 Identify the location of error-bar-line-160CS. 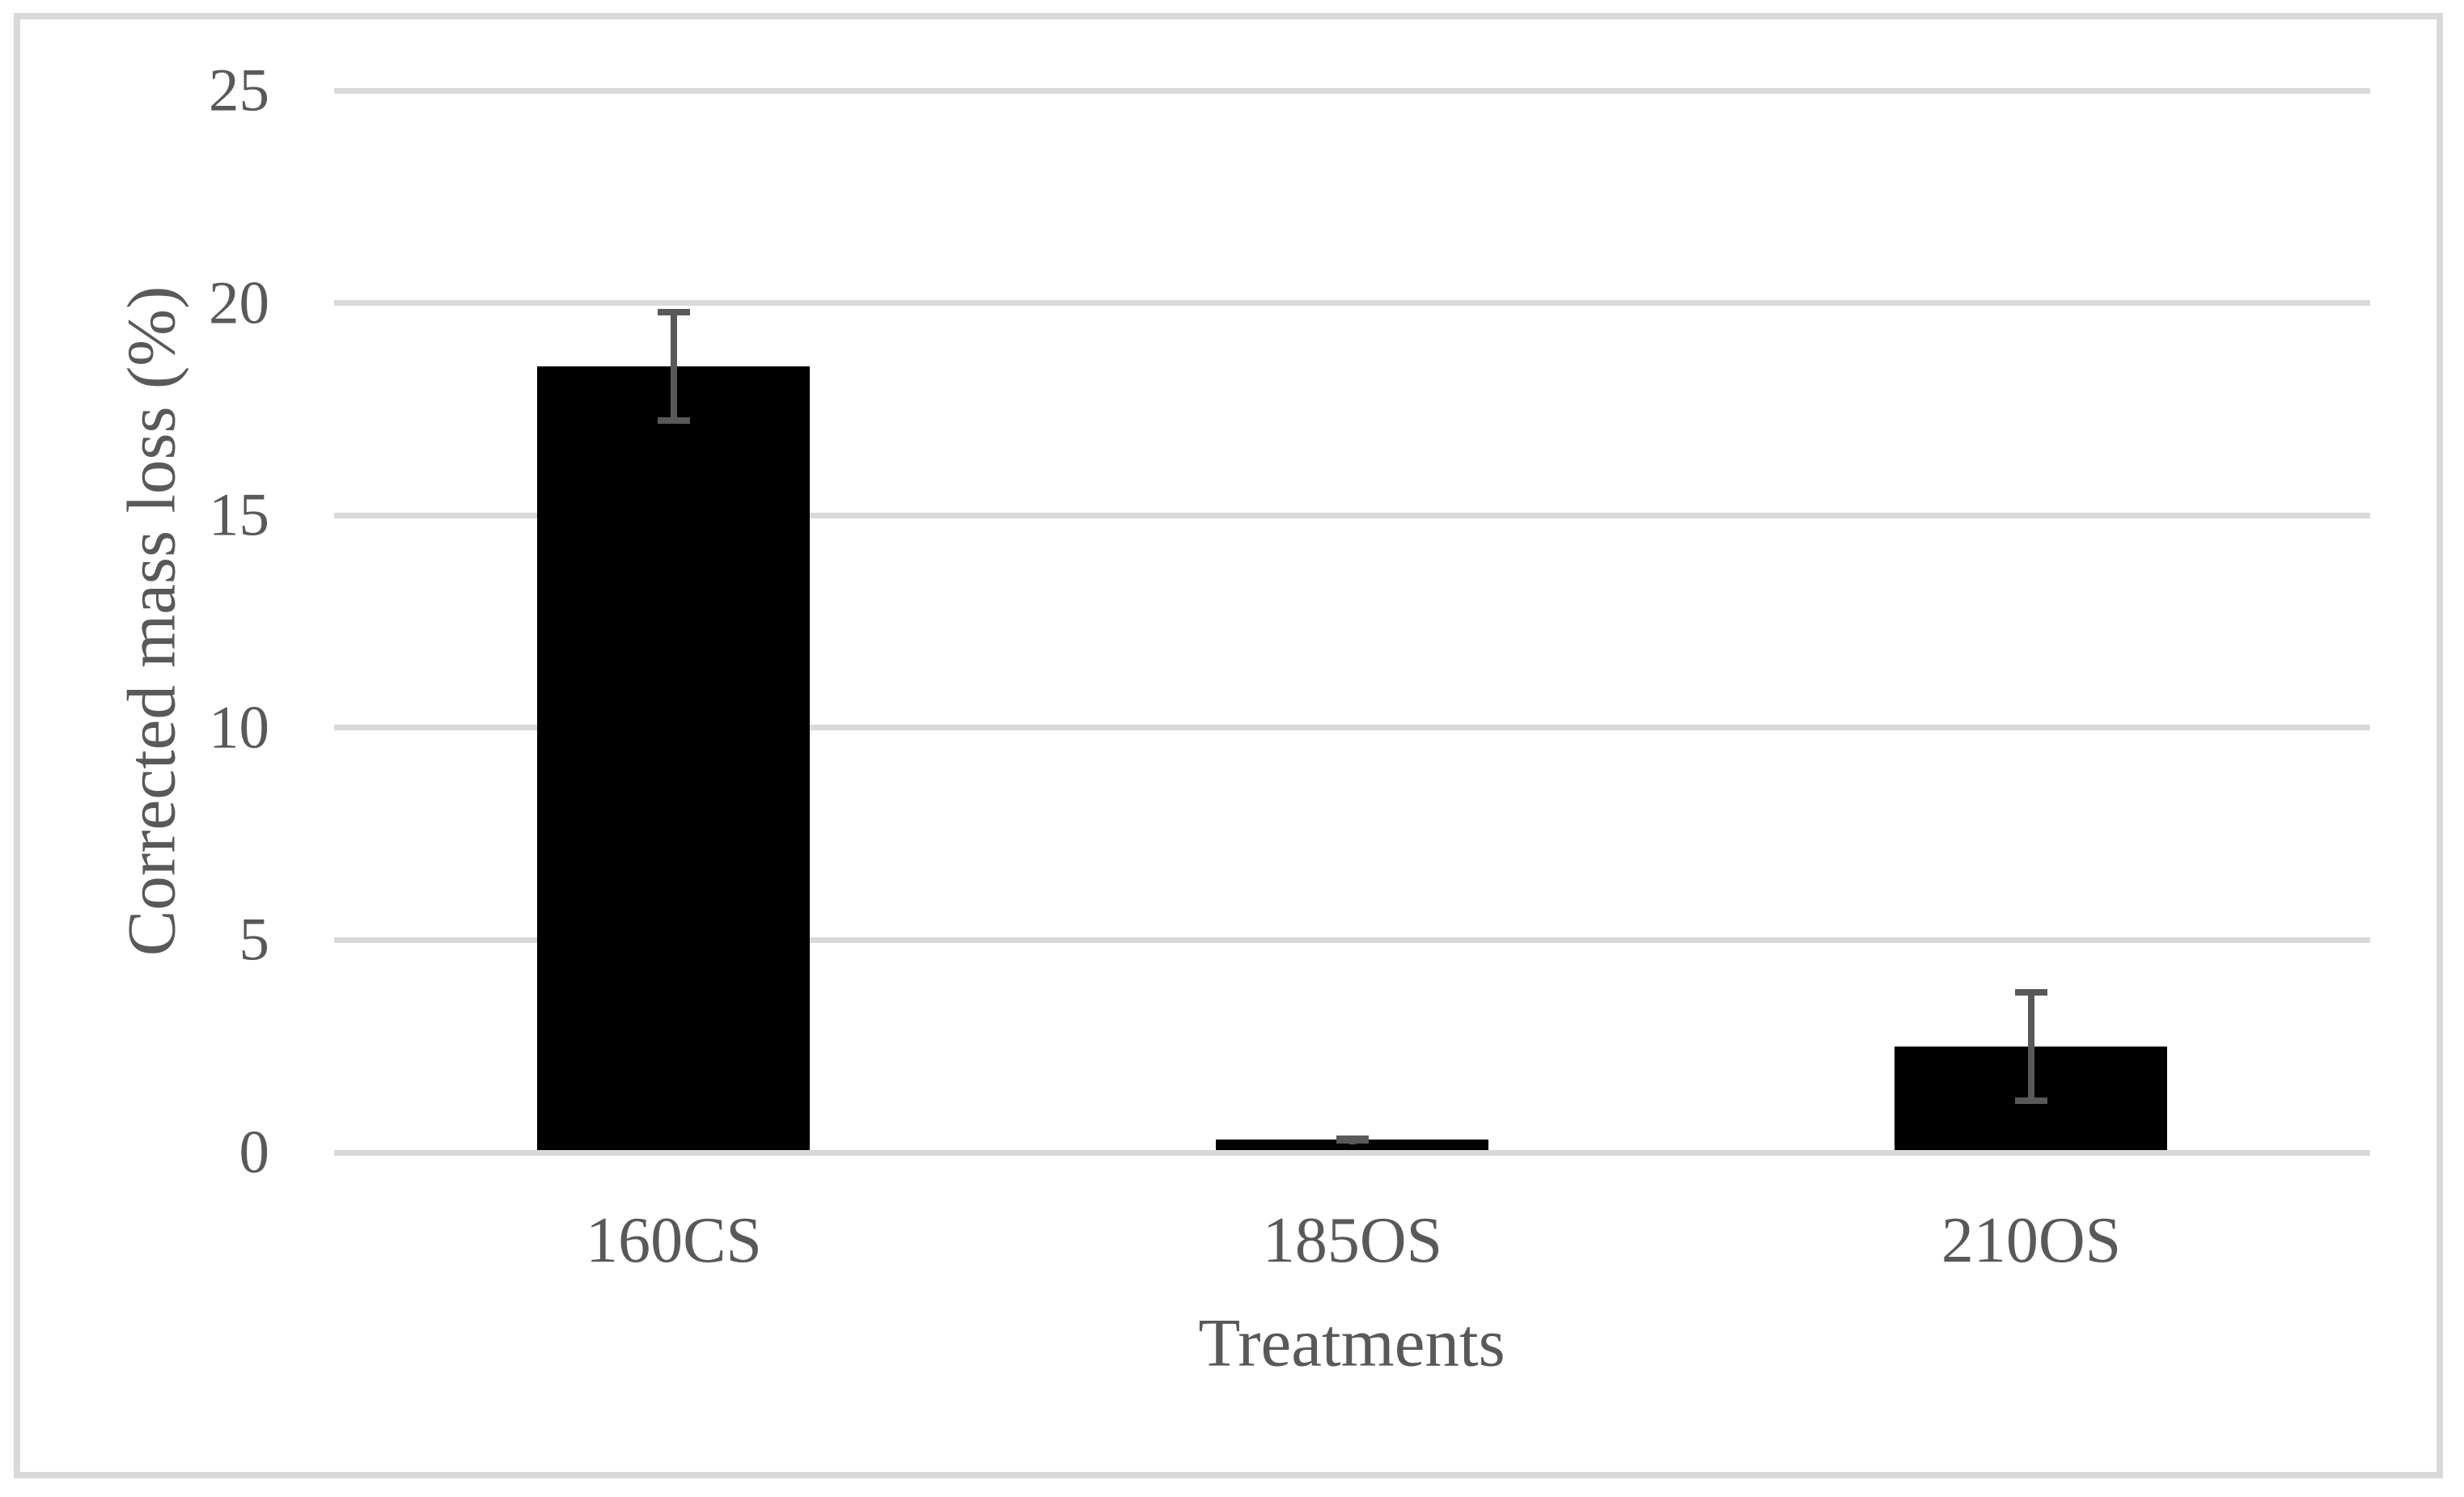
(674, 367).